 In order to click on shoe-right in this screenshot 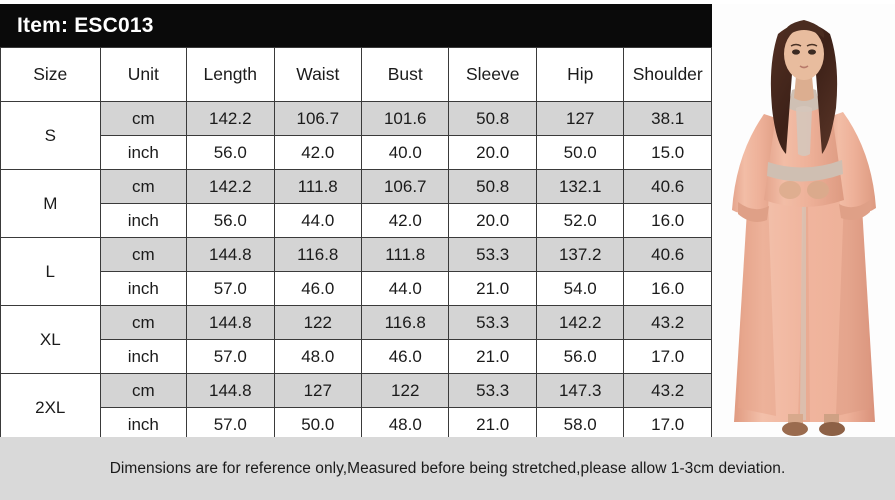, I will do `click(832, 429)`.